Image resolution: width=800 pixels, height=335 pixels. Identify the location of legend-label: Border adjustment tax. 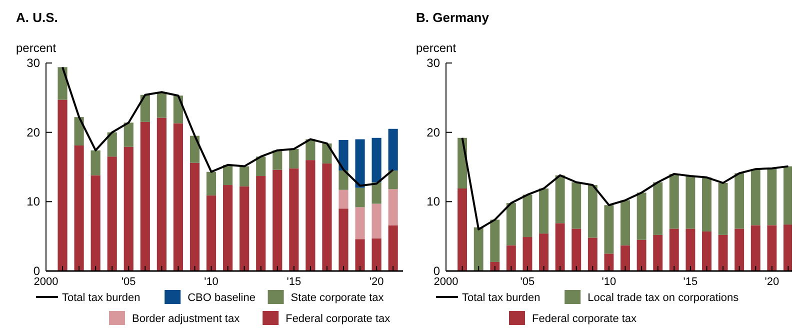
(186, 319).